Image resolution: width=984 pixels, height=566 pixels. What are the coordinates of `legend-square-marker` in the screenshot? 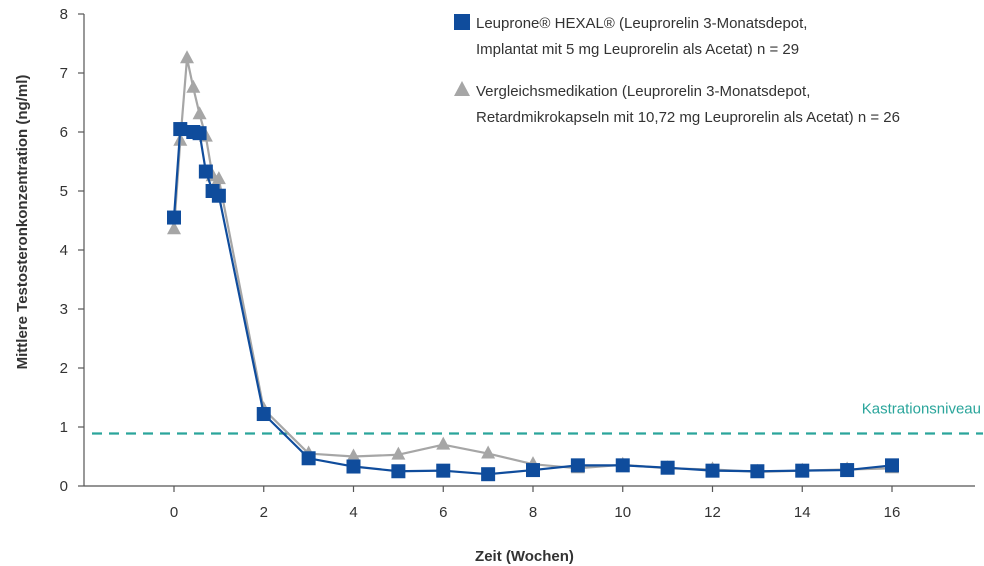 It's located at (462, 22).